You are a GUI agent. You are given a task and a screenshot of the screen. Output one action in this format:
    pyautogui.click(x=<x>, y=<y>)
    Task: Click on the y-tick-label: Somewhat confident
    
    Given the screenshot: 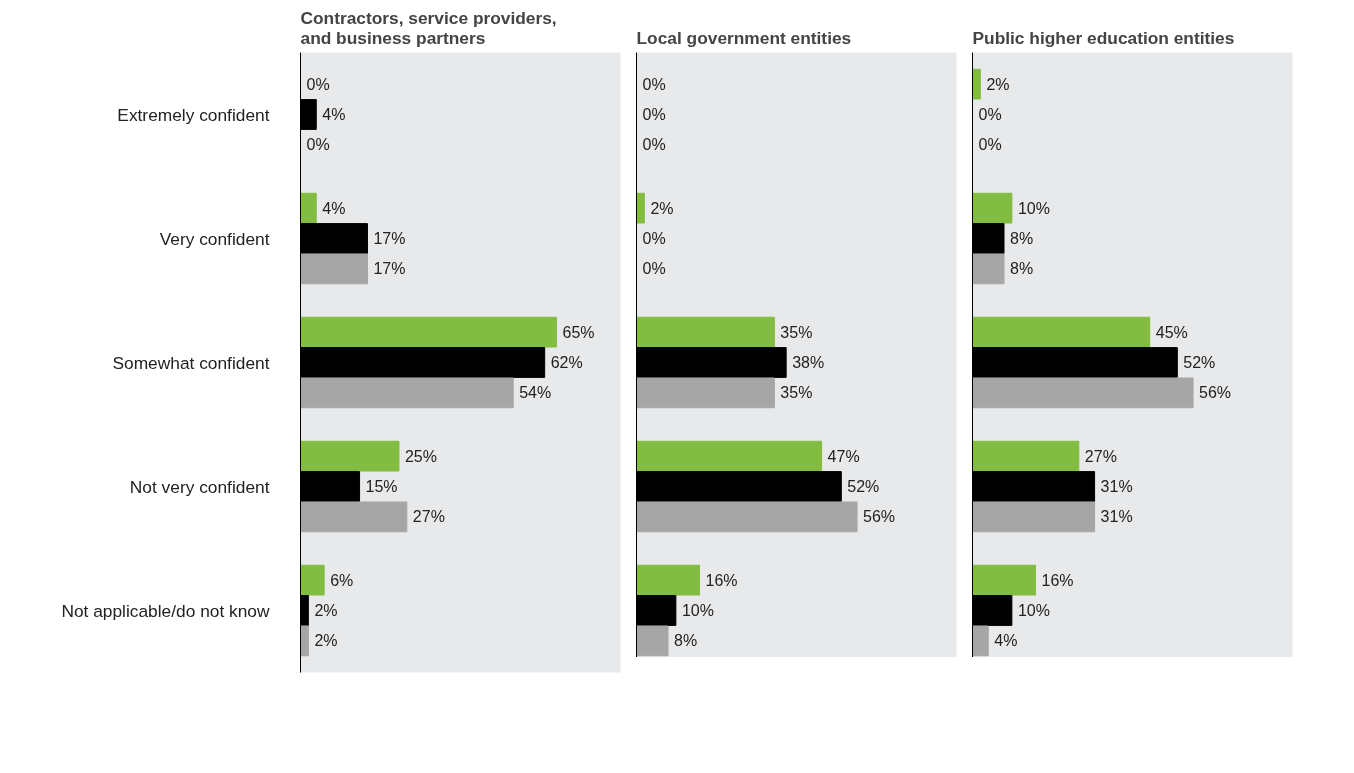 What is the action you would take?
    pyautogui.click(x=191, y=362)
    